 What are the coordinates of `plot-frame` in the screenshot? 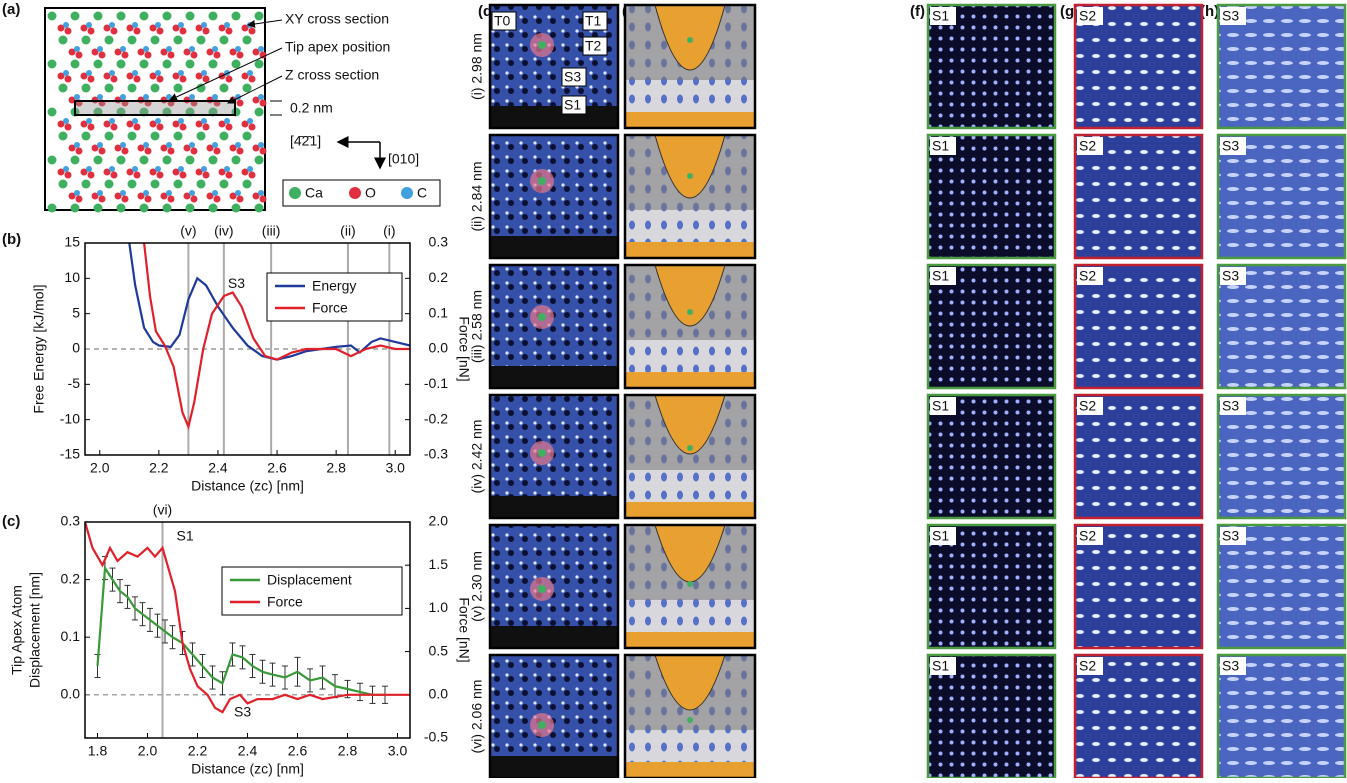 It's located at (247, 349).